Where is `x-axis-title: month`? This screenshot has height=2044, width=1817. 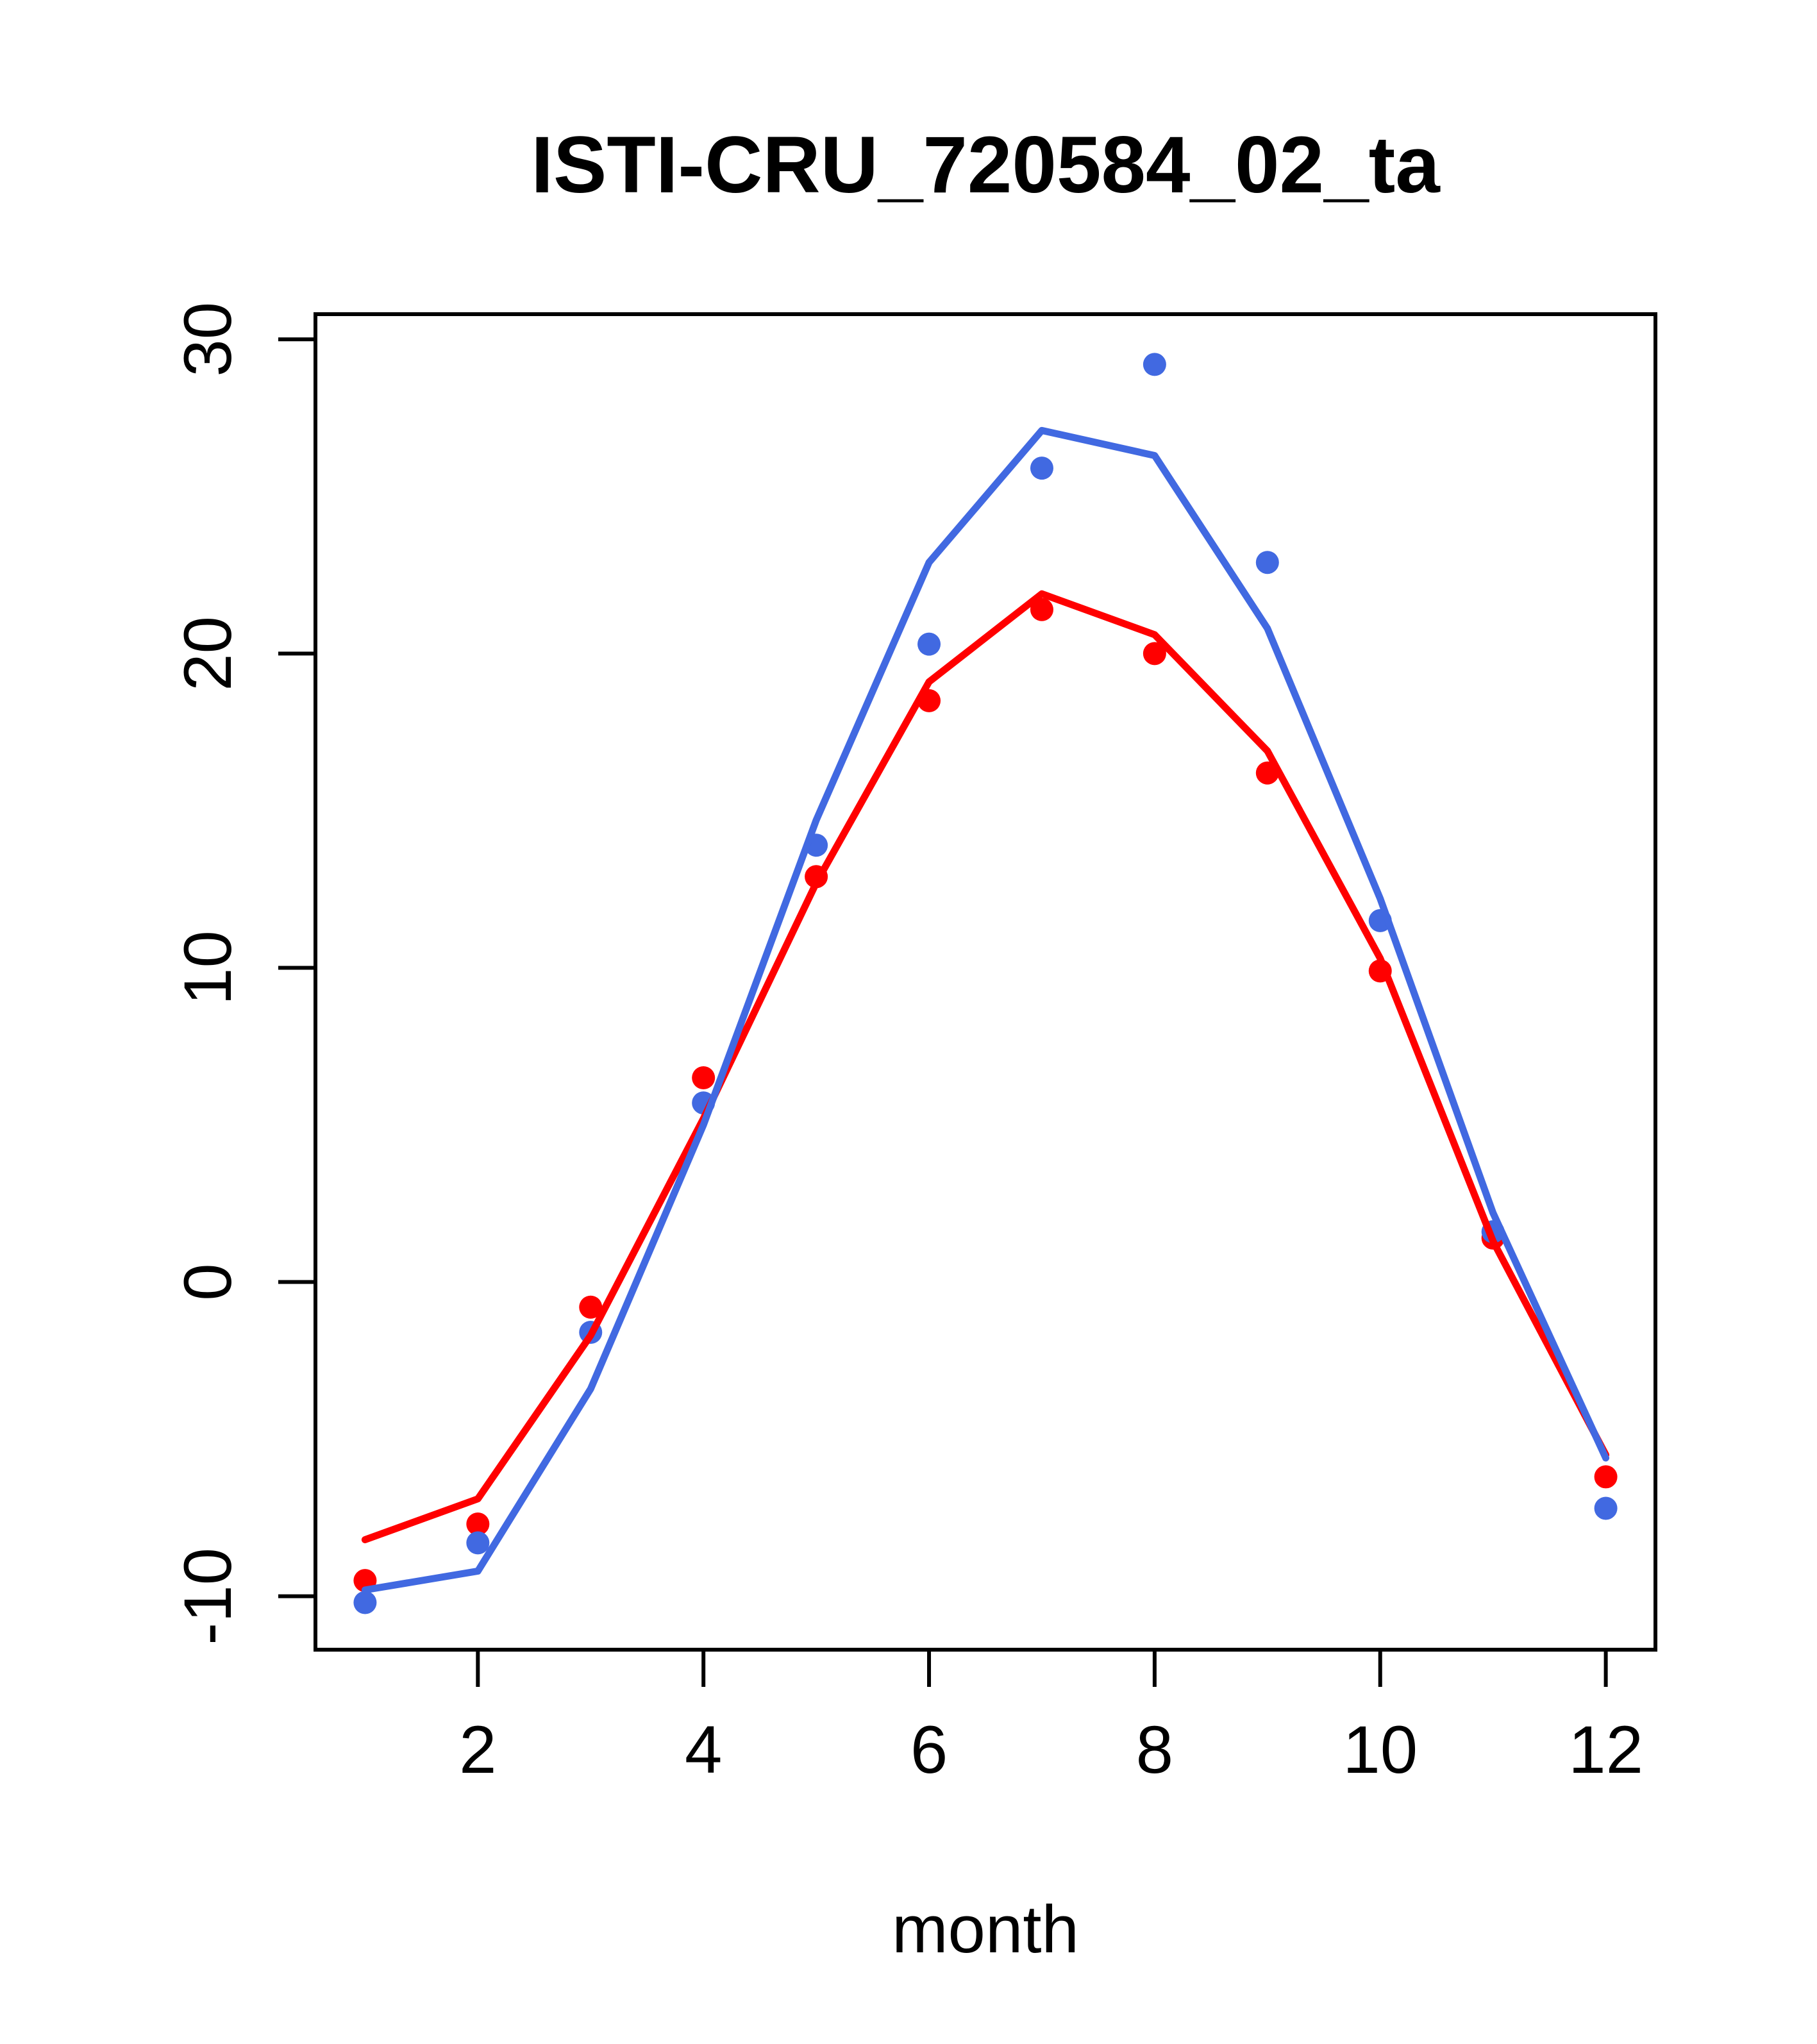 x-axis-title: month is located at coordinates (986, 1930).